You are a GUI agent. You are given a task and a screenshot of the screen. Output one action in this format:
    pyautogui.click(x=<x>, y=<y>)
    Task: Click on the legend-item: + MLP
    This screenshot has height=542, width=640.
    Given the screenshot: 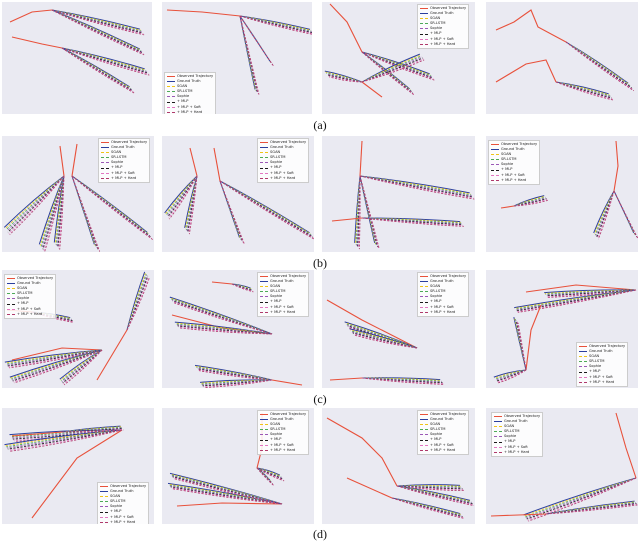 What is the action you would take?
    pyautogui.click(x=283, y=167)
    